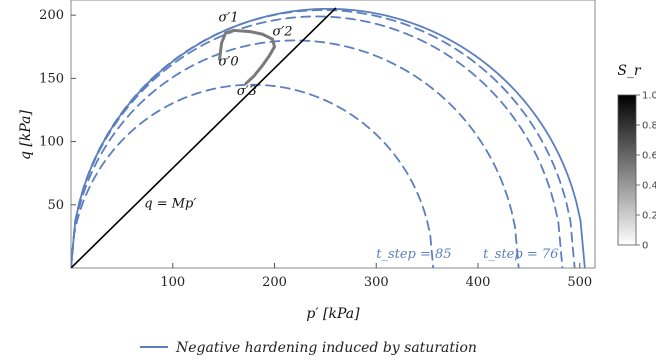  What do you see at coordinates (51, 78) in the screenshot?
I see `y-tick-label: 150` at bounding box center [51, 78].